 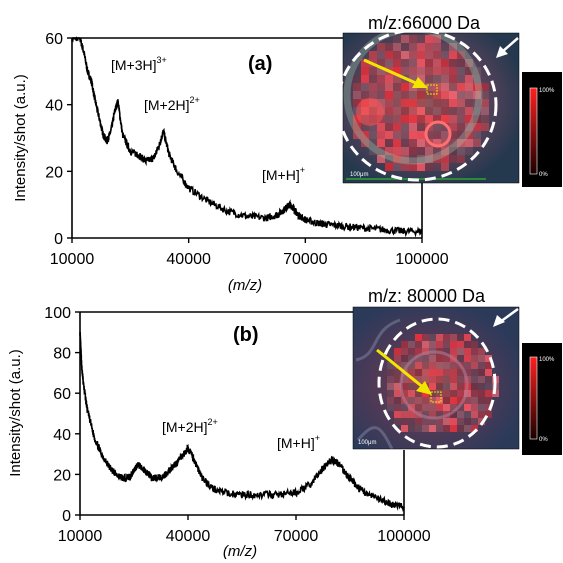 What do you see at coordinates (547, 91) in the screenshot?
I see `panel-a-scale-max: 100%` at bounding box center [547, 91].